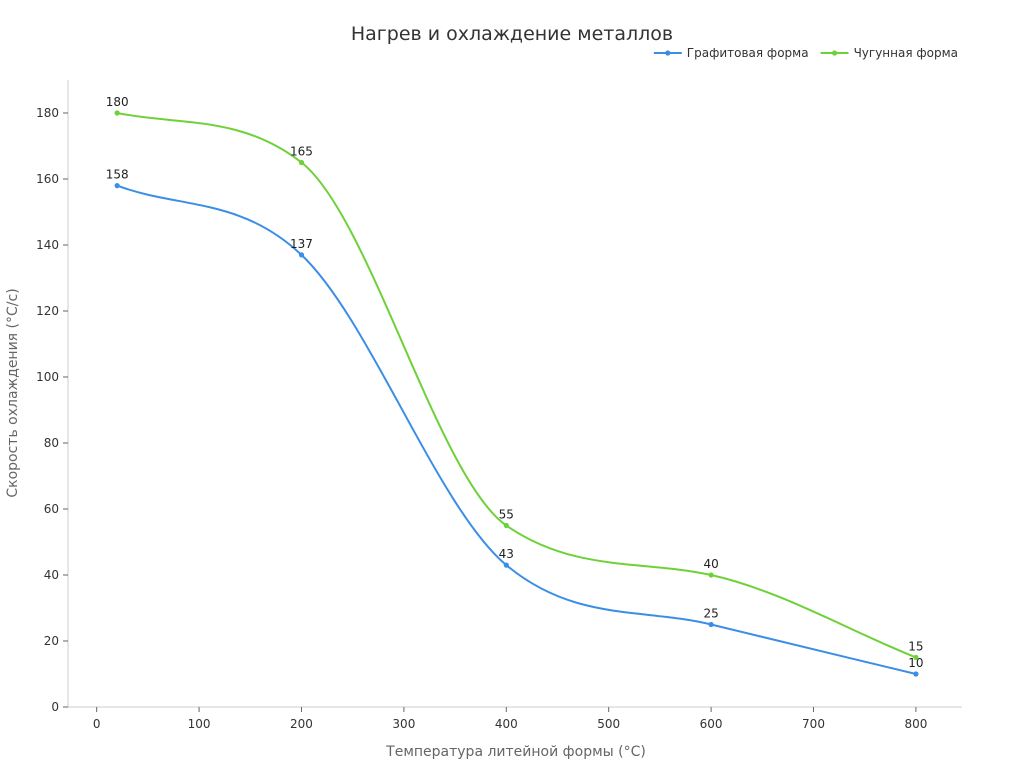 This screenshot has height=768, width=1024. What do you see at coordinates (47, 179) in the screenshot?
I see `y-tick-label: 160` at bounding box center [47, 179].